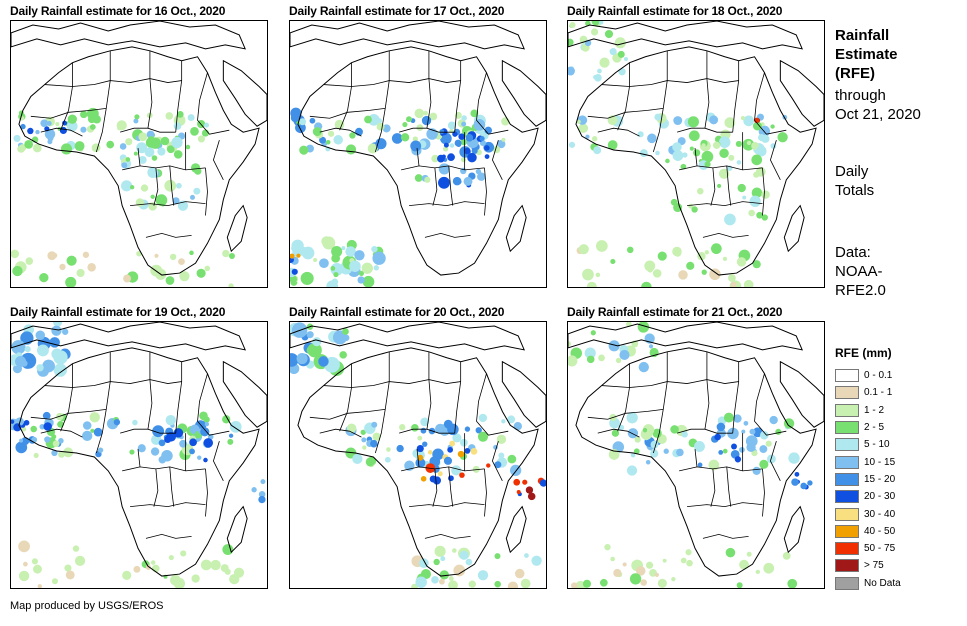 The height and width of the screenshot is (626, 967). I want to click on legend-item: 50 - 75, so click(868, 548).